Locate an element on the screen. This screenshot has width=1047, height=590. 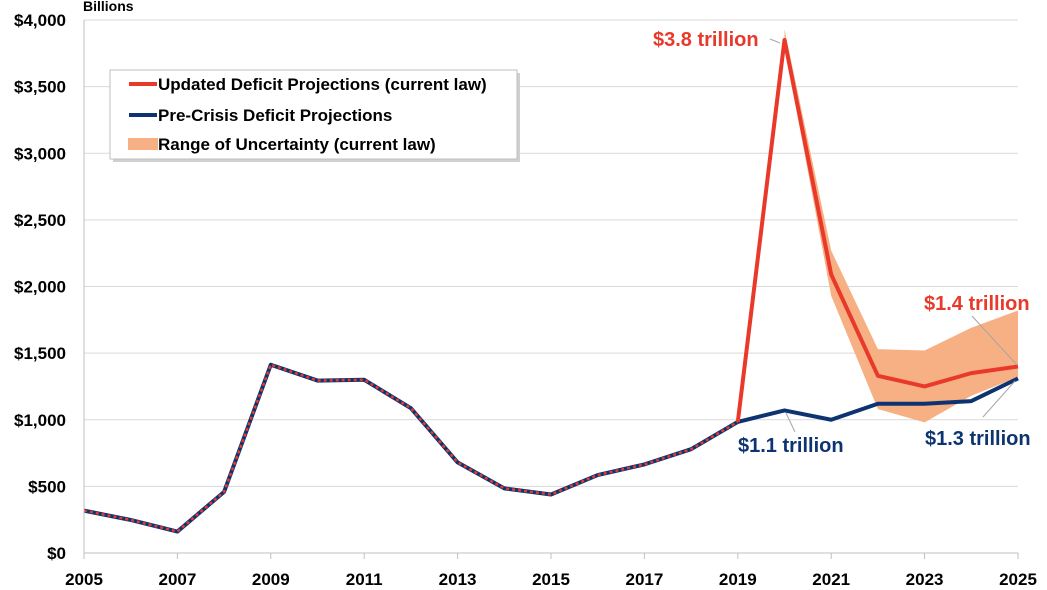
x-tick-label: 2011 is located at coordinates (364, 579).